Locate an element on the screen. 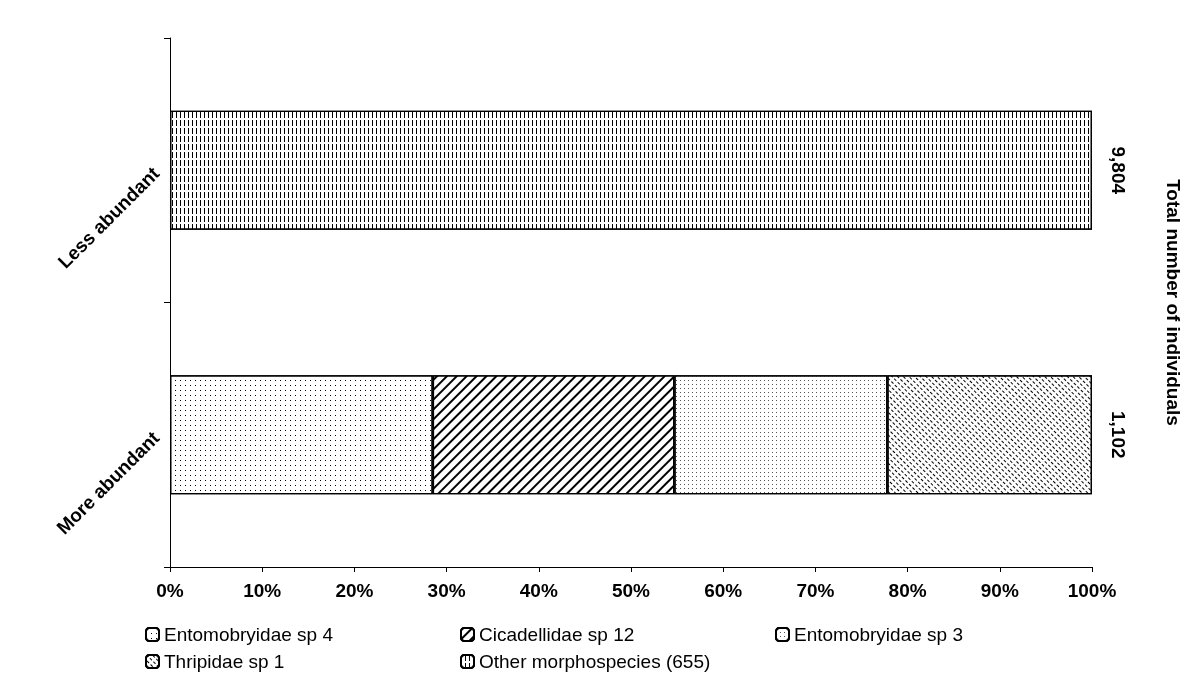  x-tick-label: 80% is located at coordinates (907, 590).